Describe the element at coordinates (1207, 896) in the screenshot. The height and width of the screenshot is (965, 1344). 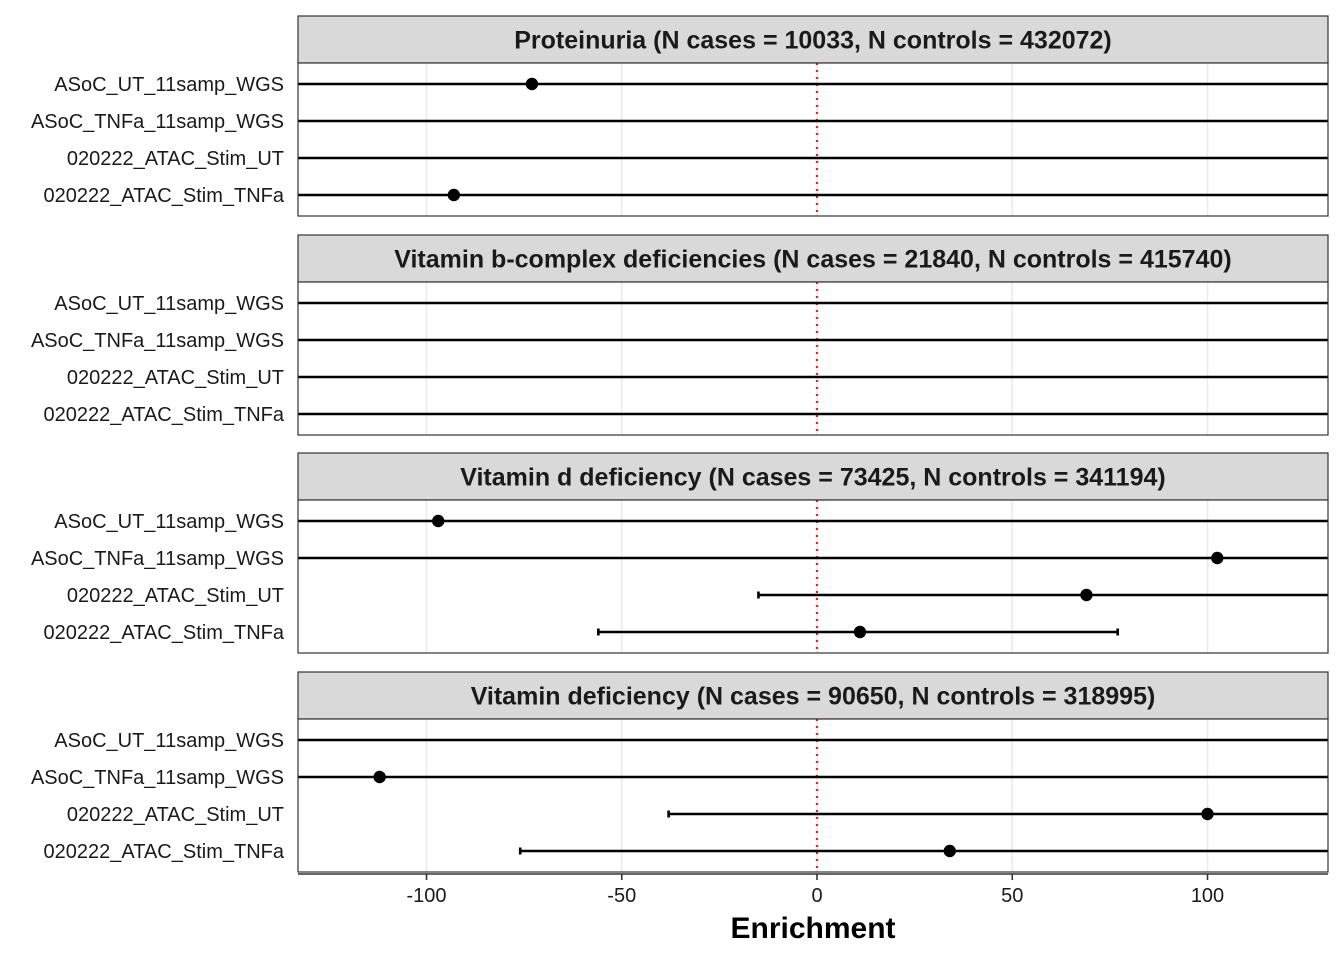
I see `x-tick-label: 100` at that location.